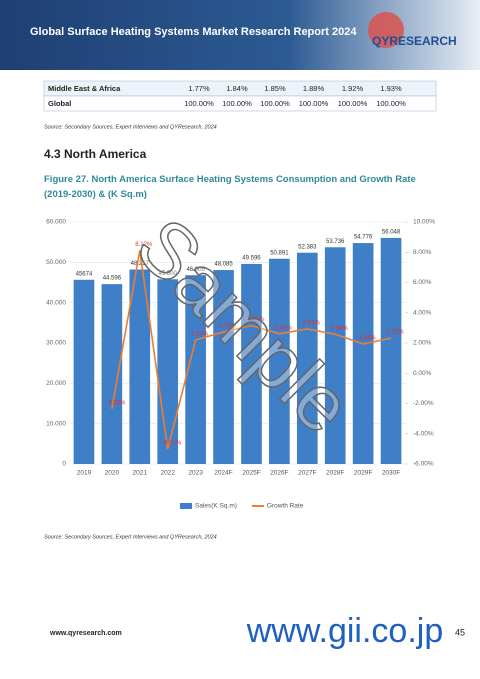 The width and height of the screenshot is (480, 679). Describe the element at coordinates (284, 328) in the screenshot. I see `data-label: 2.61%` at that location.